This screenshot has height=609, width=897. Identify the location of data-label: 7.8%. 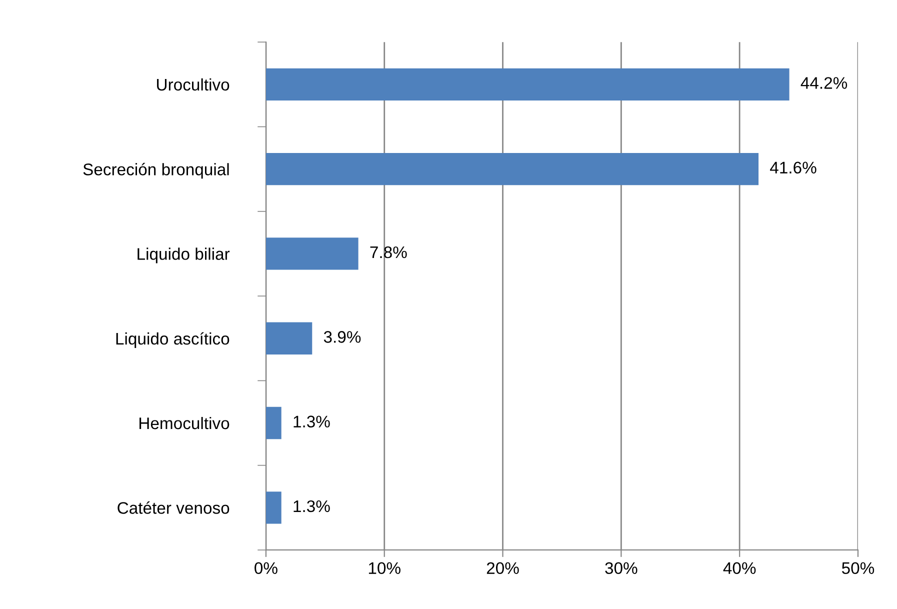
(388, 252).